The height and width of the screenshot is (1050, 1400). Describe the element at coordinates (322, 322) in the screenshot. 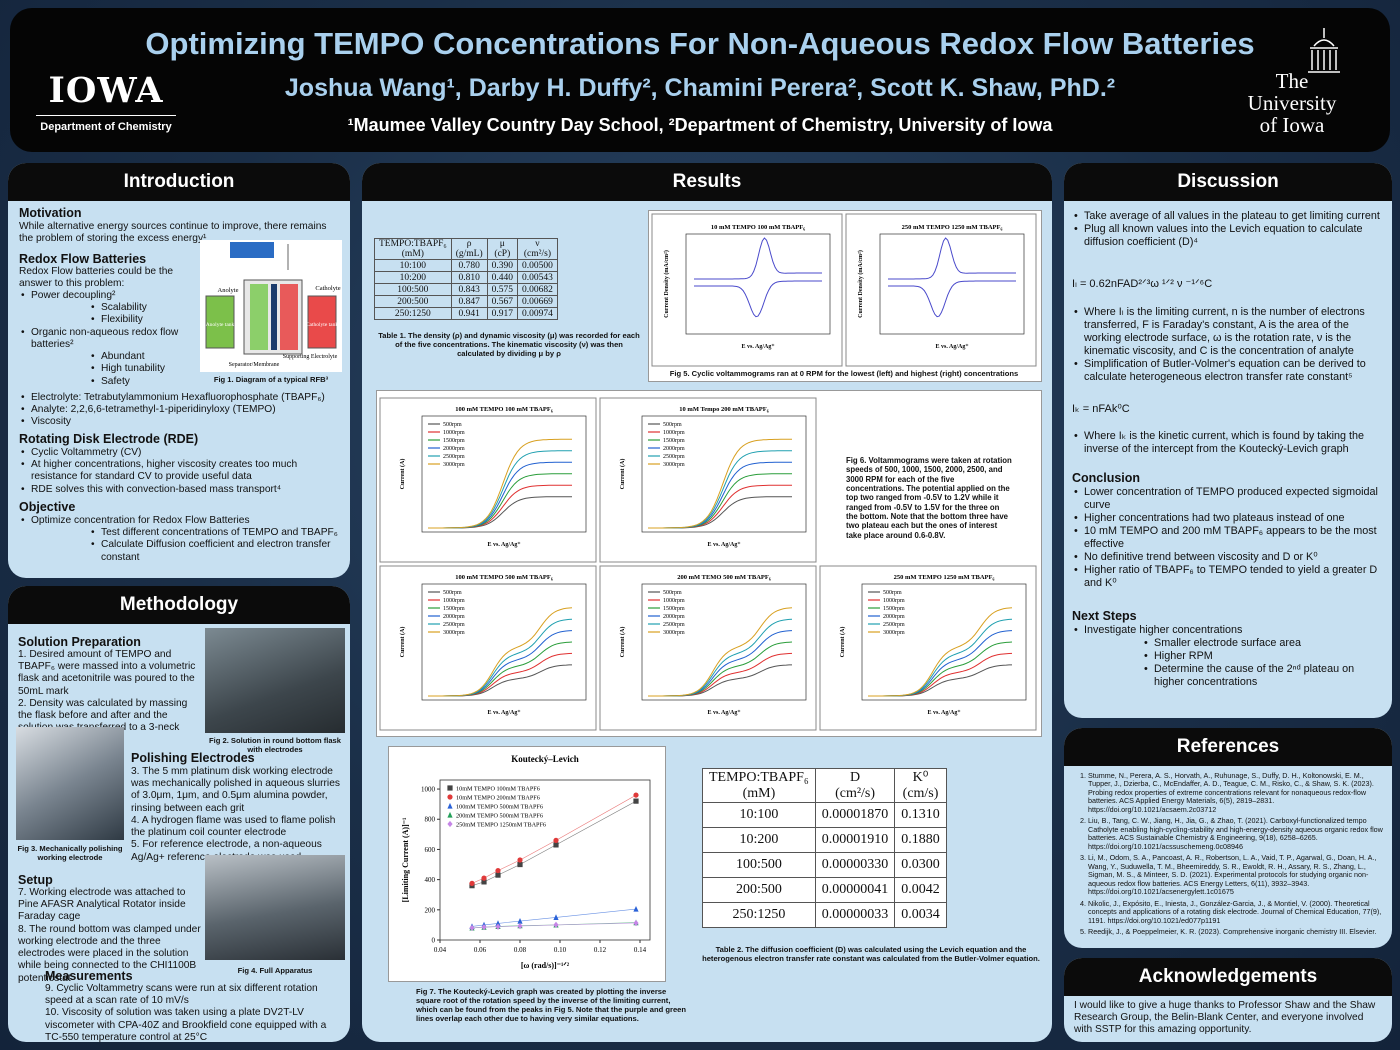

I see `catholyte-tank` at that location.